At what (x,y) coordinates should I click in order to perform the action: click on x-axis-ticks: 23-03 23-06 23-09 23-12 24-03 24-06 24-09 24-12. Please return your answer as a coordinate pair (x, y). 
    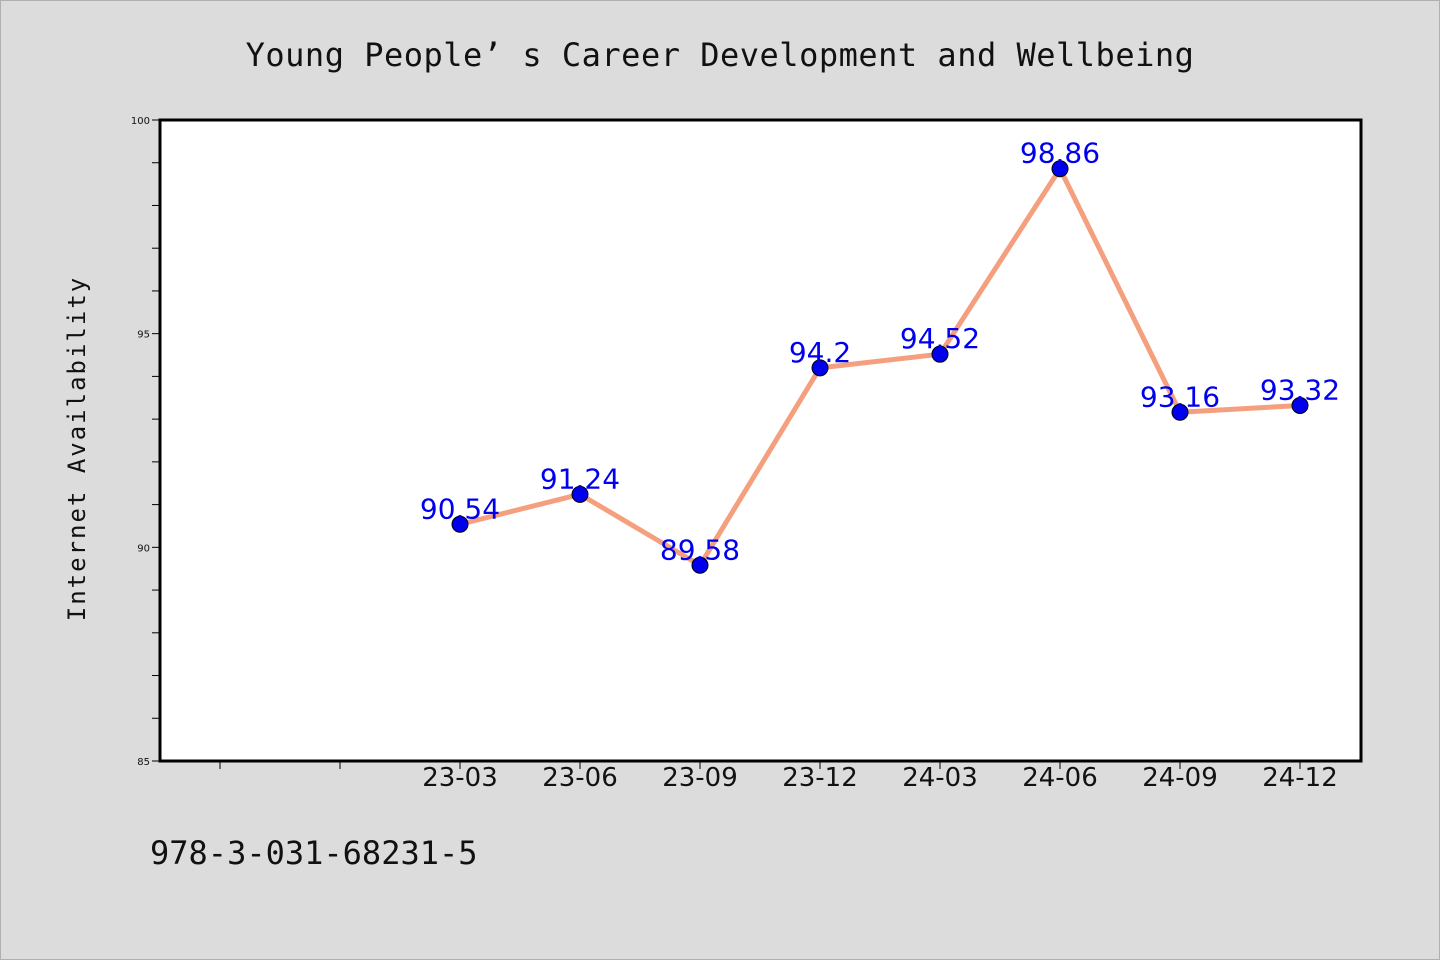
    Looking at the image, I should click on (778, 777).